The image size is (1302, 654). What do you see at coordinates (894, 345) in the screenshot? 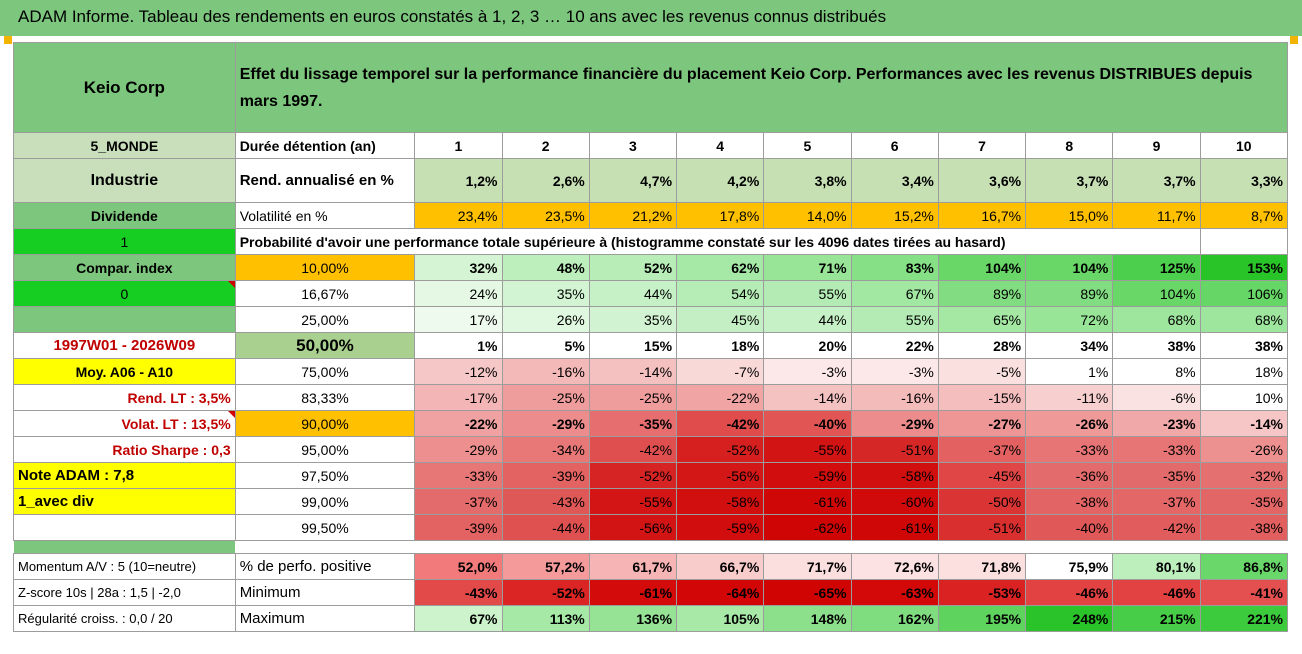
I see `quantile-cell: 22%` at bounding box center [894, 345].